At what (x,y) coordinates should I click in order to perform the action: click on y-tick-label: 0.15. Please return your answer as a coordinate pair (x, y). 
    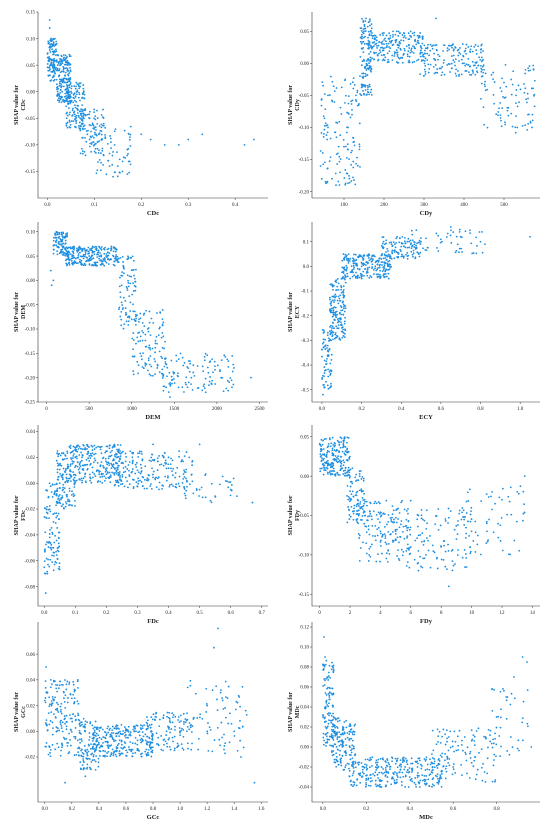
    Looking at the image, I should click on (30, 13).